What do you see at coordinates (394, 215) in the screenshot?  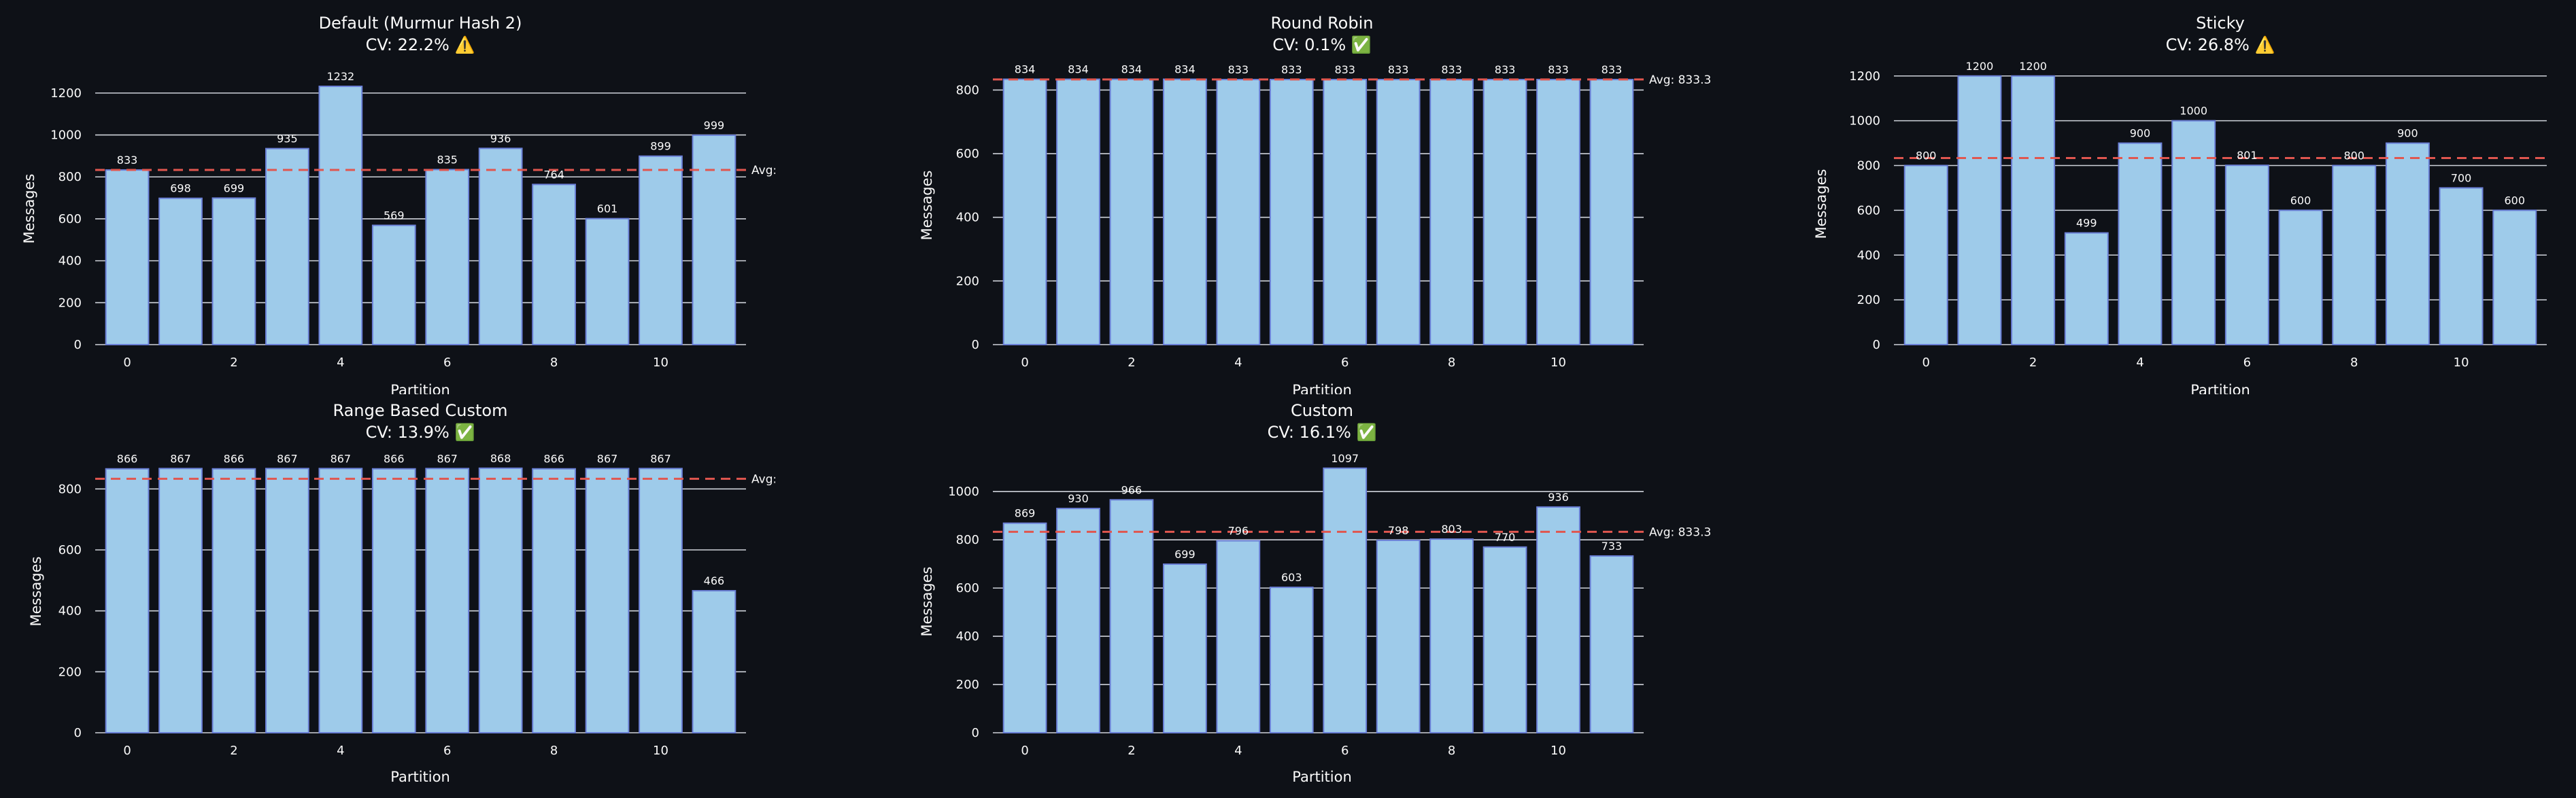 I see `bar-value-label: 569` at bounding box center [394, 215].